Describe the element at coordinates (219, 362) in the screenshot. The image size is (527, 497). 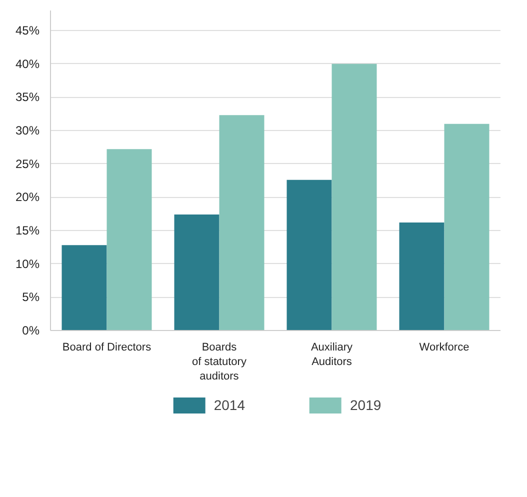
I see `x-tick-label: Boards of statutory auditors` at that location.